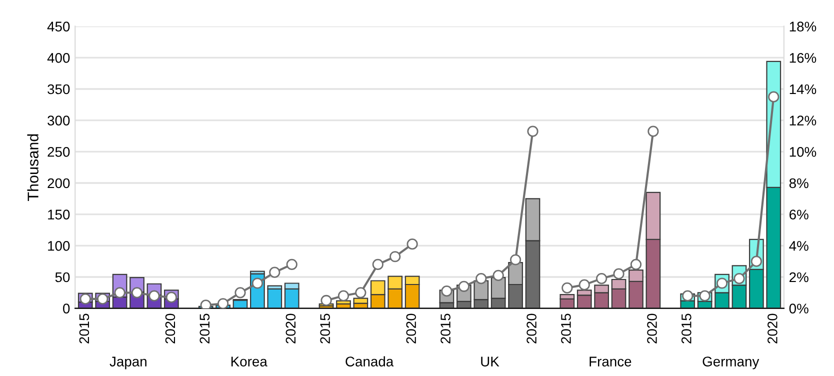 This screenshot has height=376, width=834. What do you see at coordinates (59, 151) in the screenshot?
I see `y-tick-label: 250` at bounding box center [59, 151].